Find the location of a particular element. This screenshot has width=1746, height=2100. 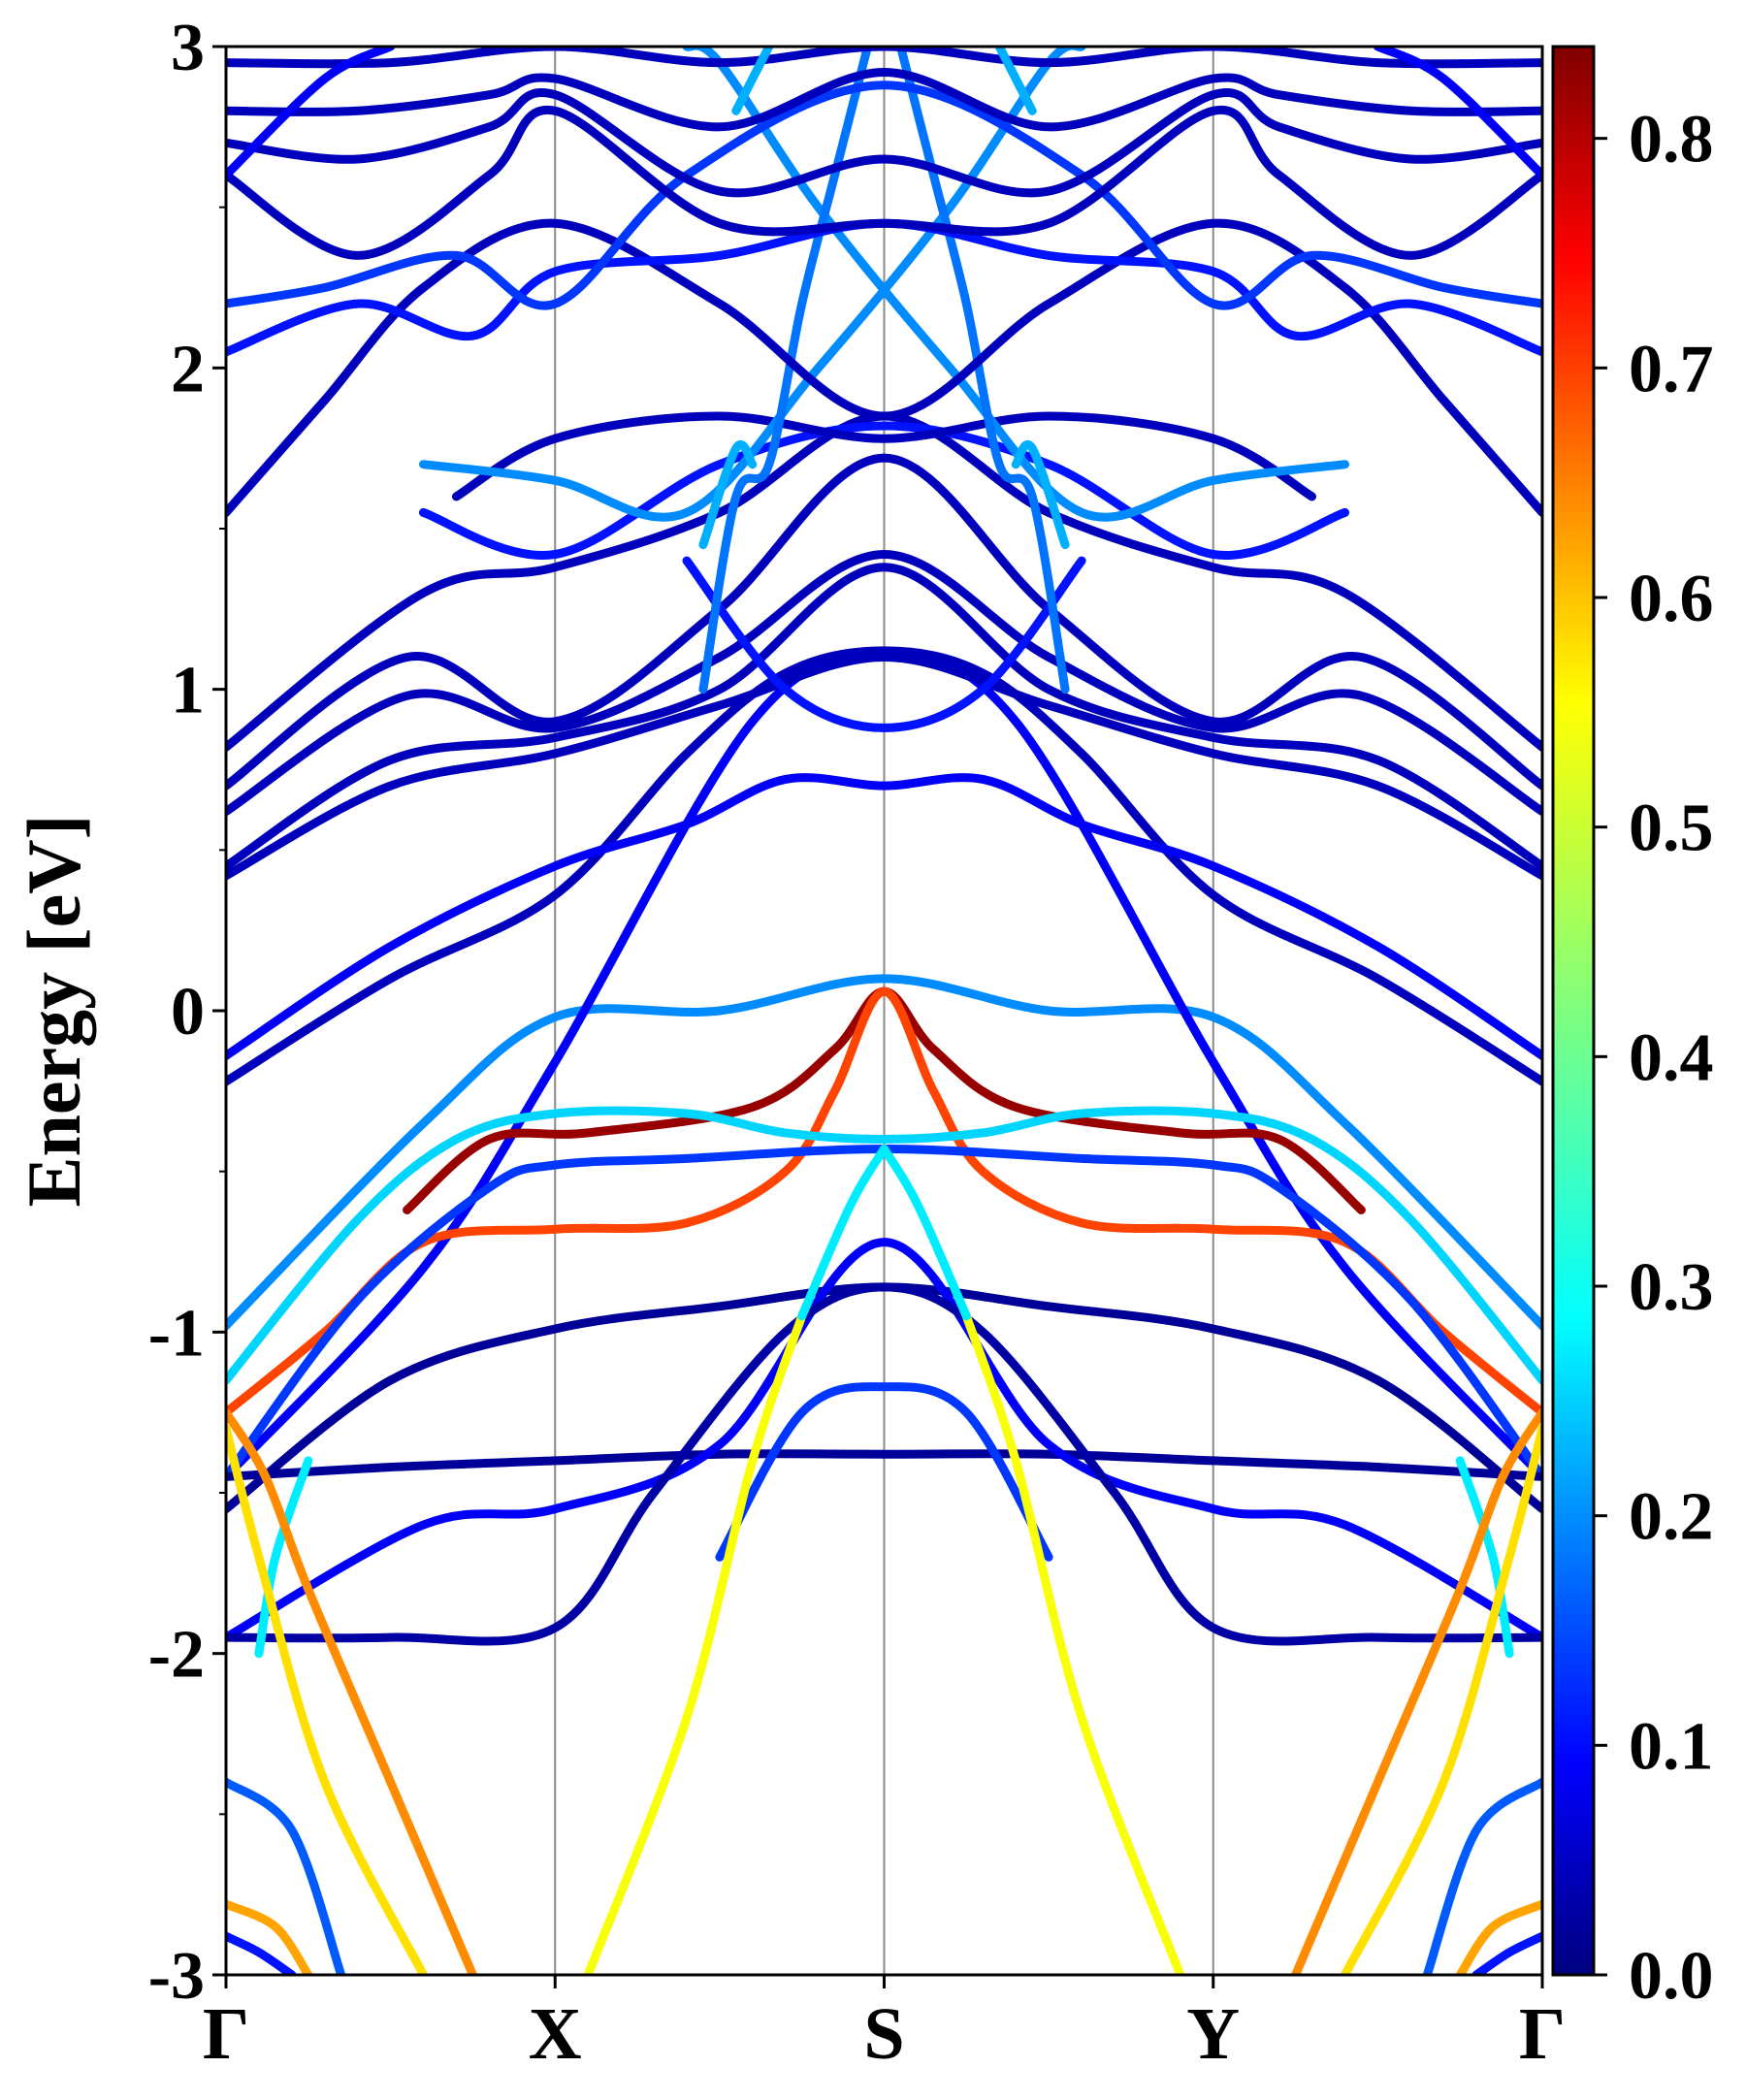

colorbar-tick-label: 0.0 is located at coordinates (1671, 1976).